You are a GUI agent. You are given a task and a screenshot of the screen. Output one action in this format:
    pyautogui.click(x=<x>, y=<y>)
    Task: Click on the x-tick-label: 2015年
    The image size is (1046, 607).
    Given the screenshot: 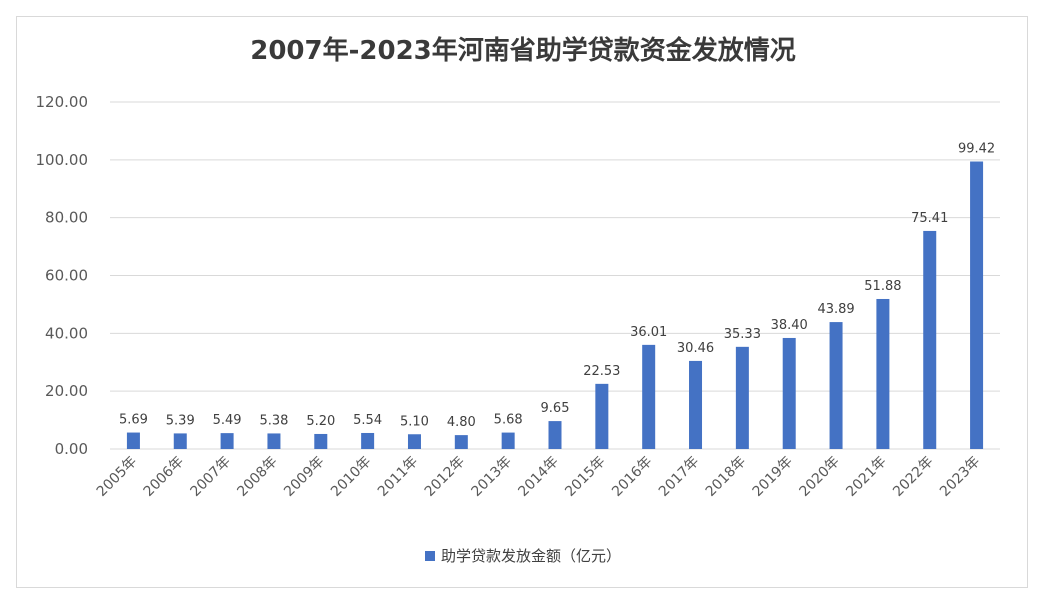 What is the action you would take?
    pyautogui.click(x=585, y=477)
    